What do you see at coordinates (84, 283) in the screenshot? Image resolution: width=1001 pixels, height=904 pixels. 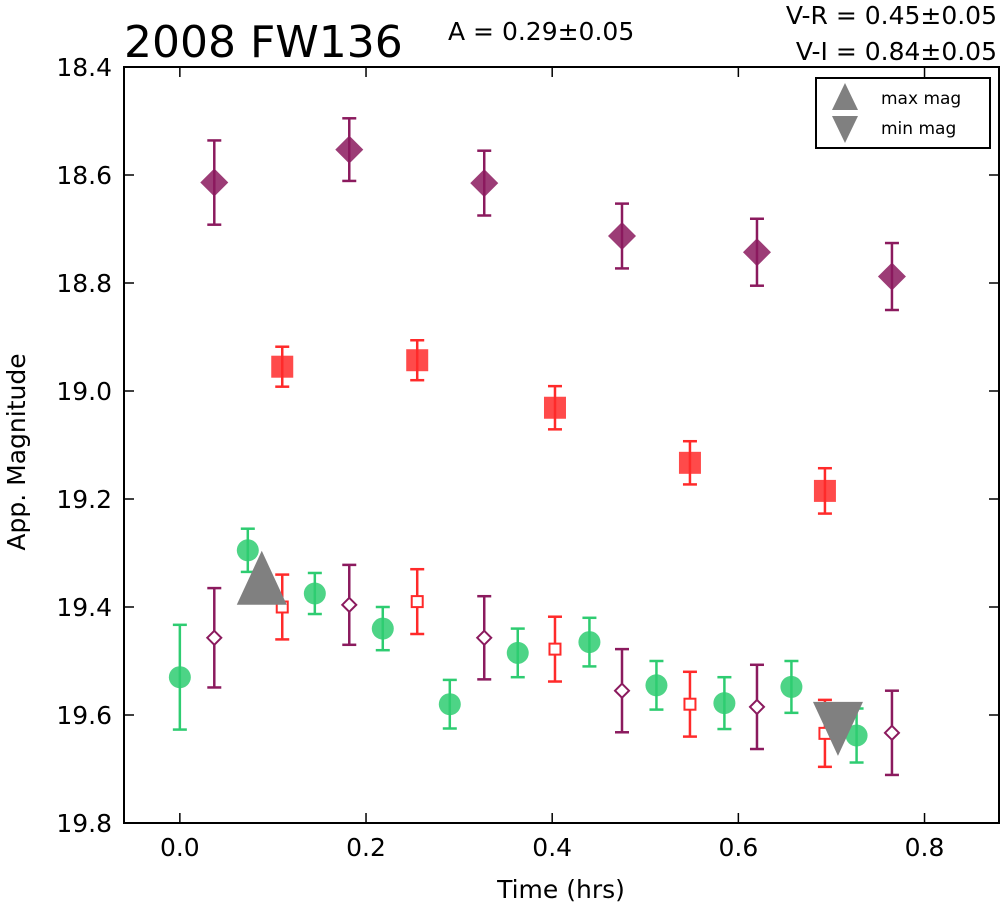 I see `y-tick-label: 18.8` at bounding box center [84, 283].